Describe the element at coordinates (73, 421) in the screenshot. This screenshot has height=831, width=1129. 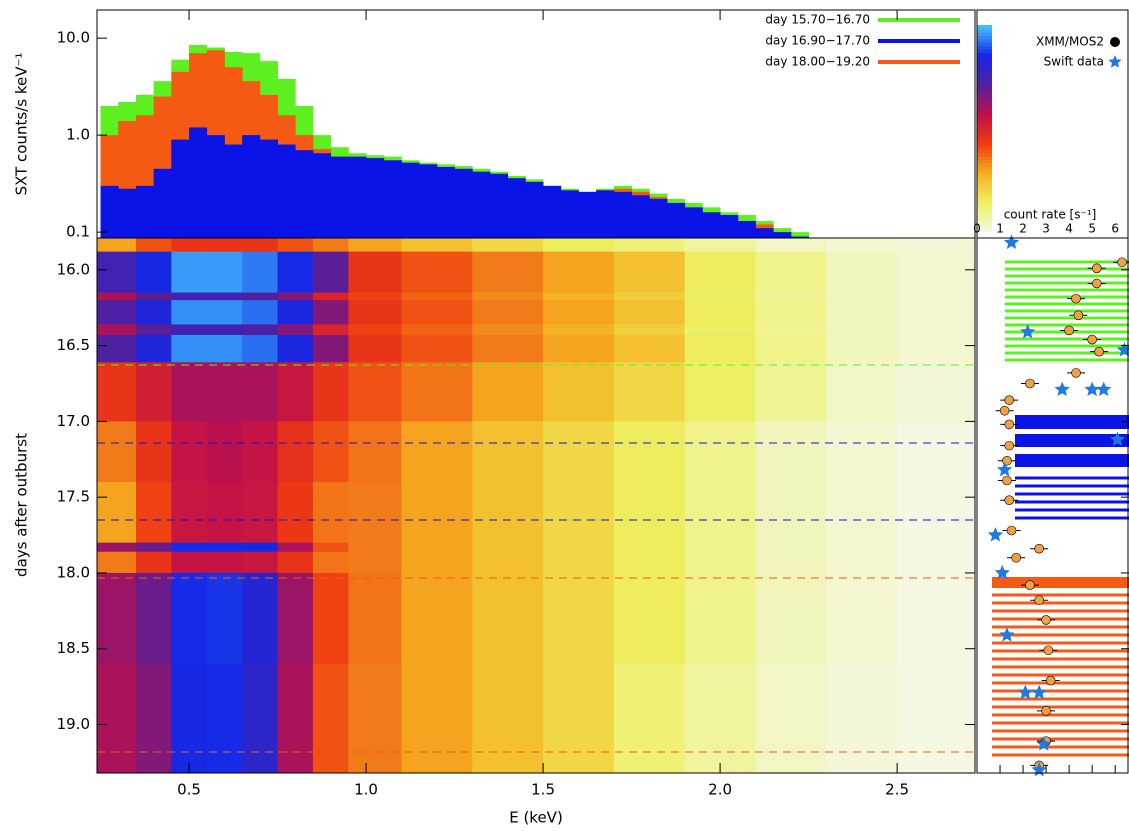
I see `y-tick-label: 17.0` at that location.